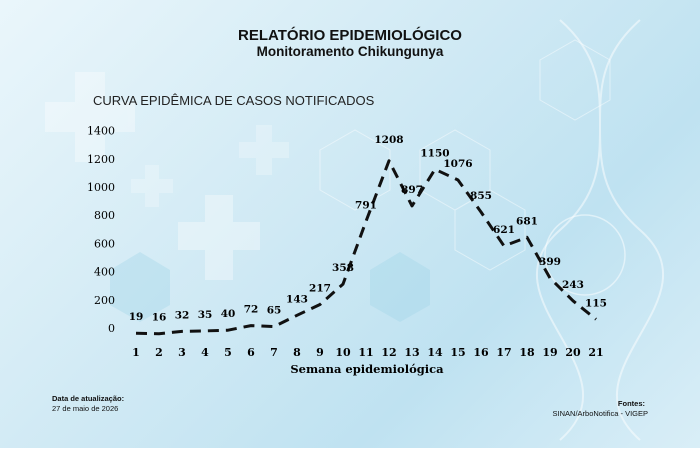 The width and height of the screenshot is (700, 453). Describe the element at coordinates (600, 413) in the screenshot. I see `sources-text: SINAN/ArboNotifica - VIGEP` at that location.